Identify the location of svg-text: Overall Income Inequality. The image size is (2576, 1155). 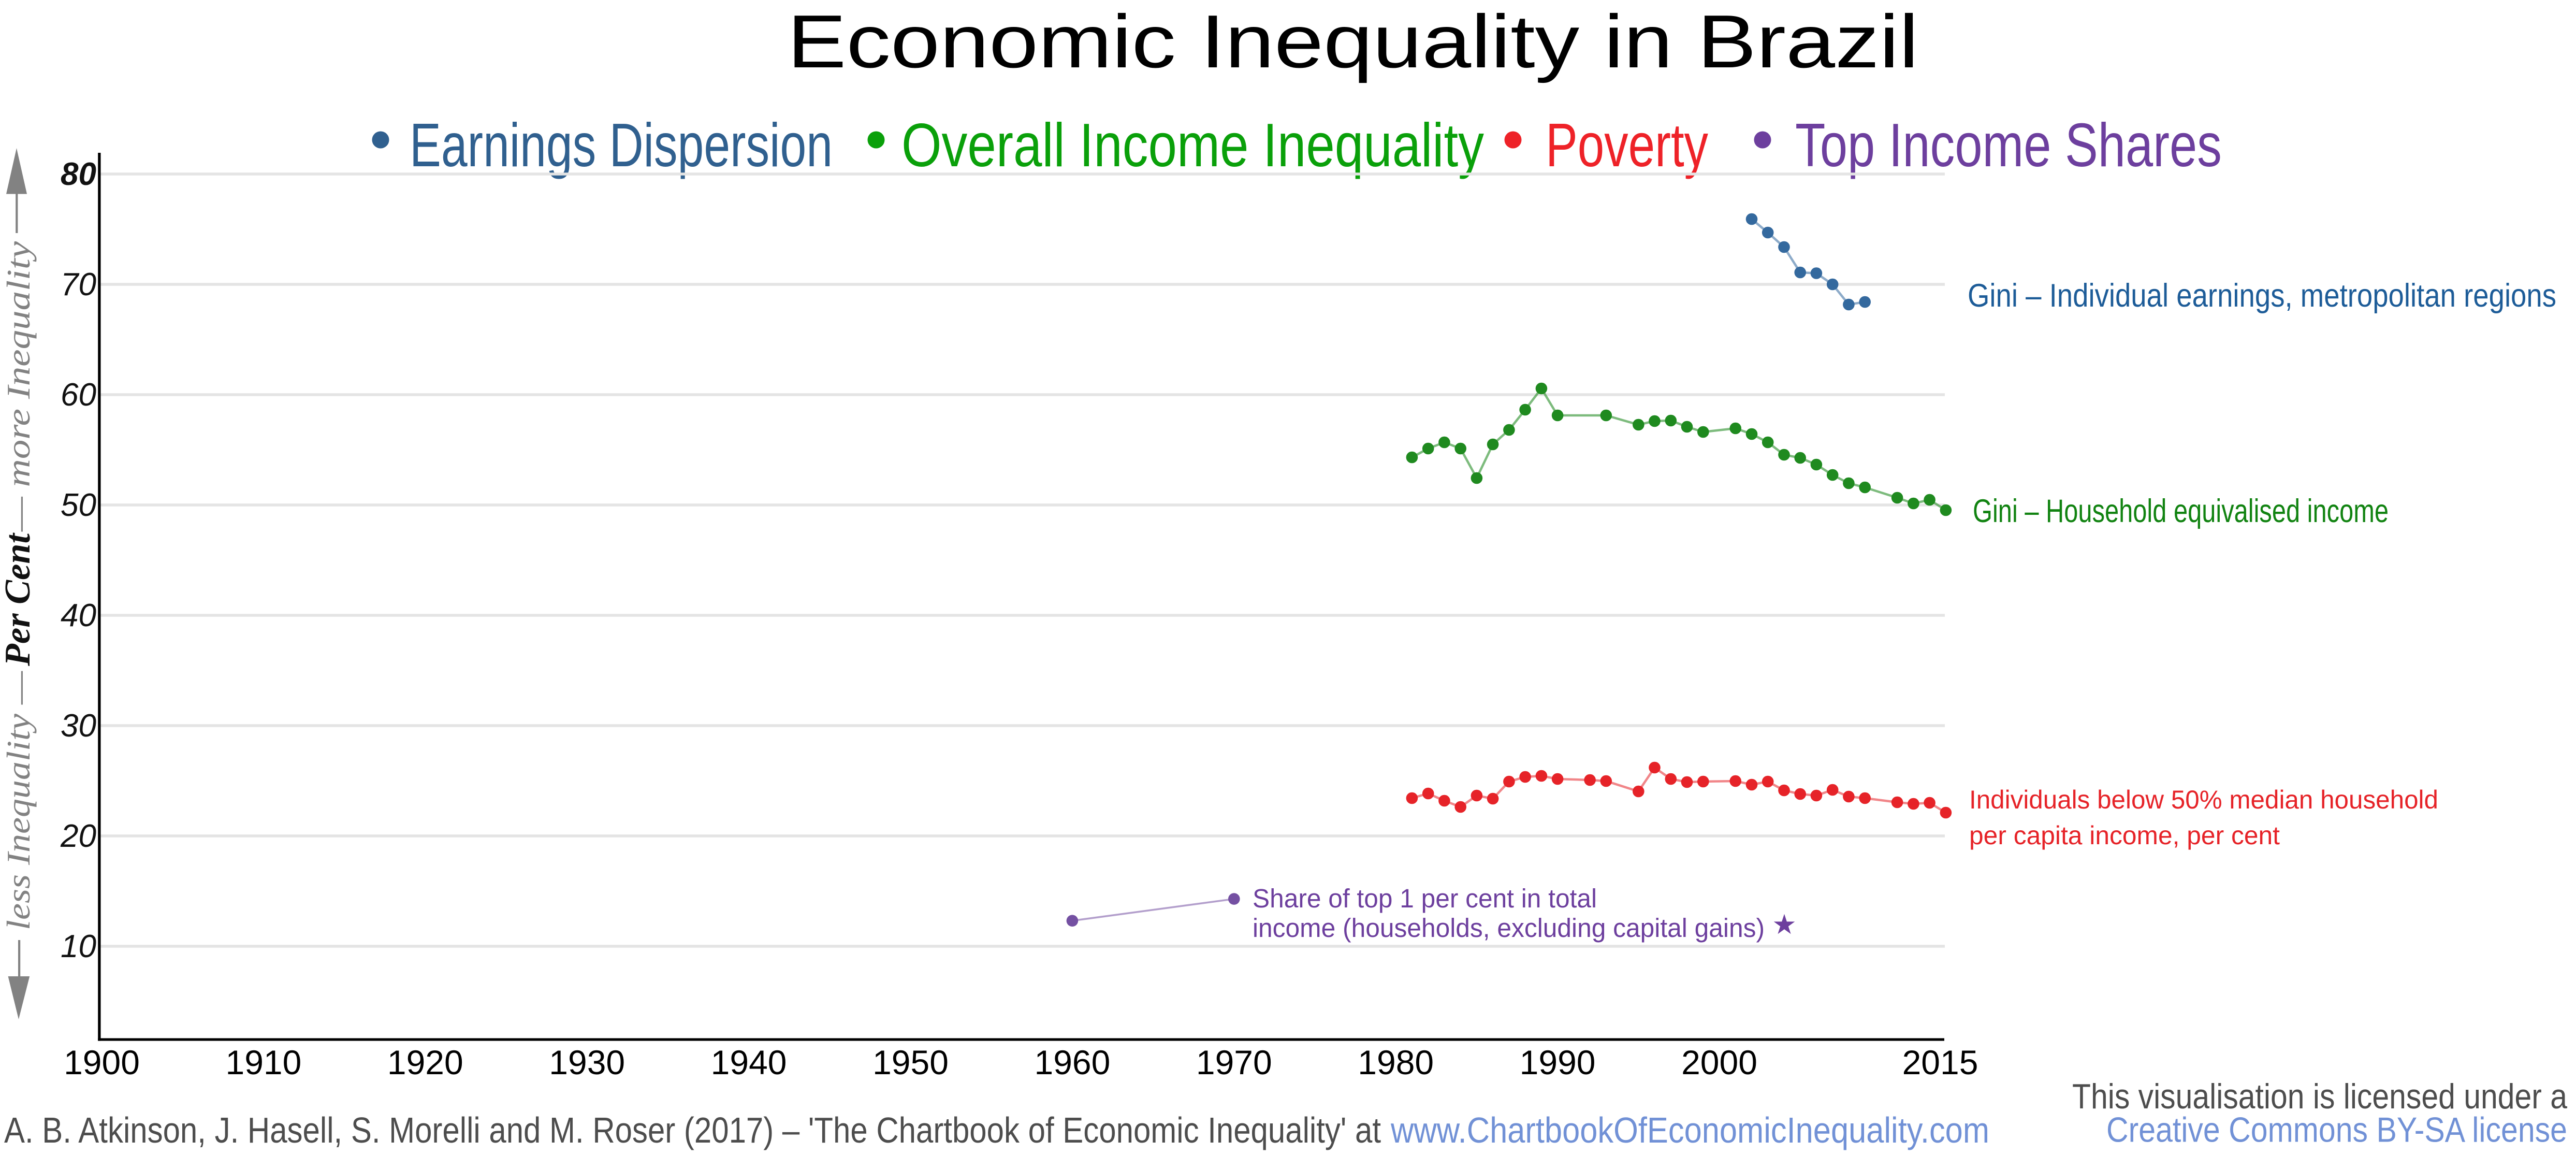
(1193, 145).